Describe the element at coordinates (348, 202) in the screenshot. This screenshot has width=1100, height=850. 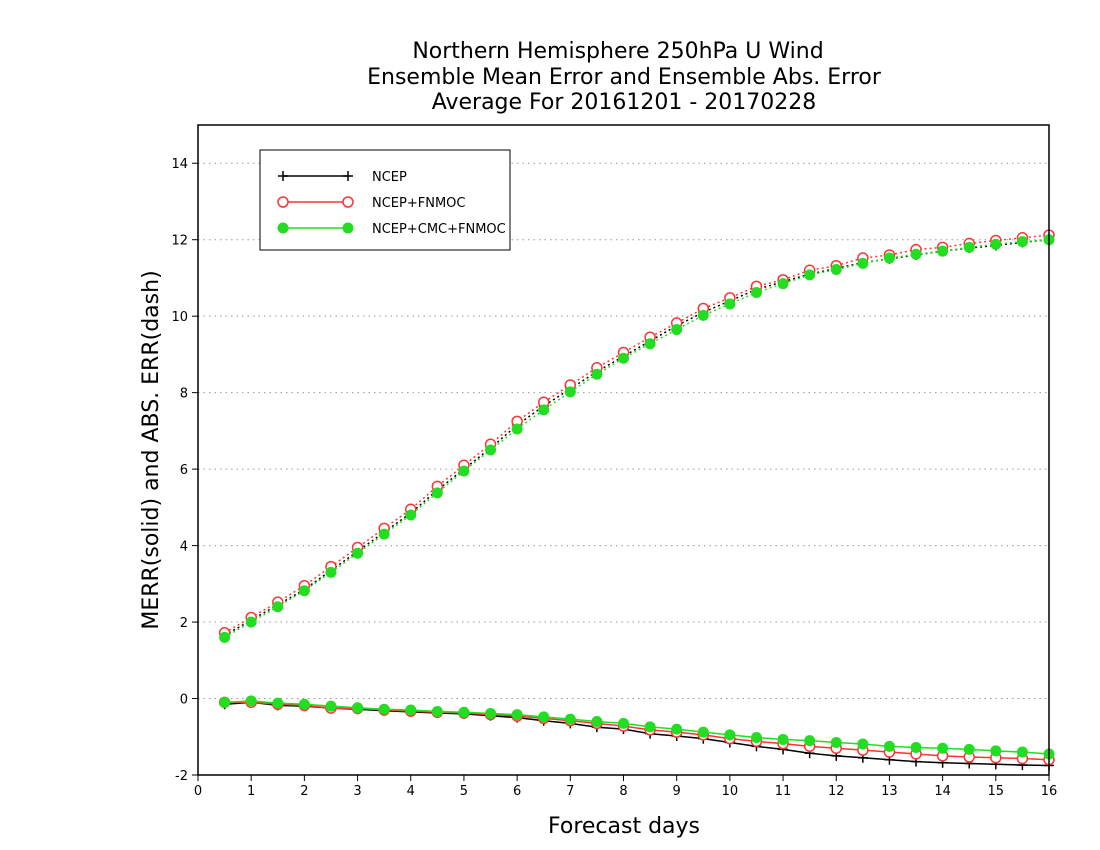
I see `legend-marker-right-ncep-fnmoc` at that location.